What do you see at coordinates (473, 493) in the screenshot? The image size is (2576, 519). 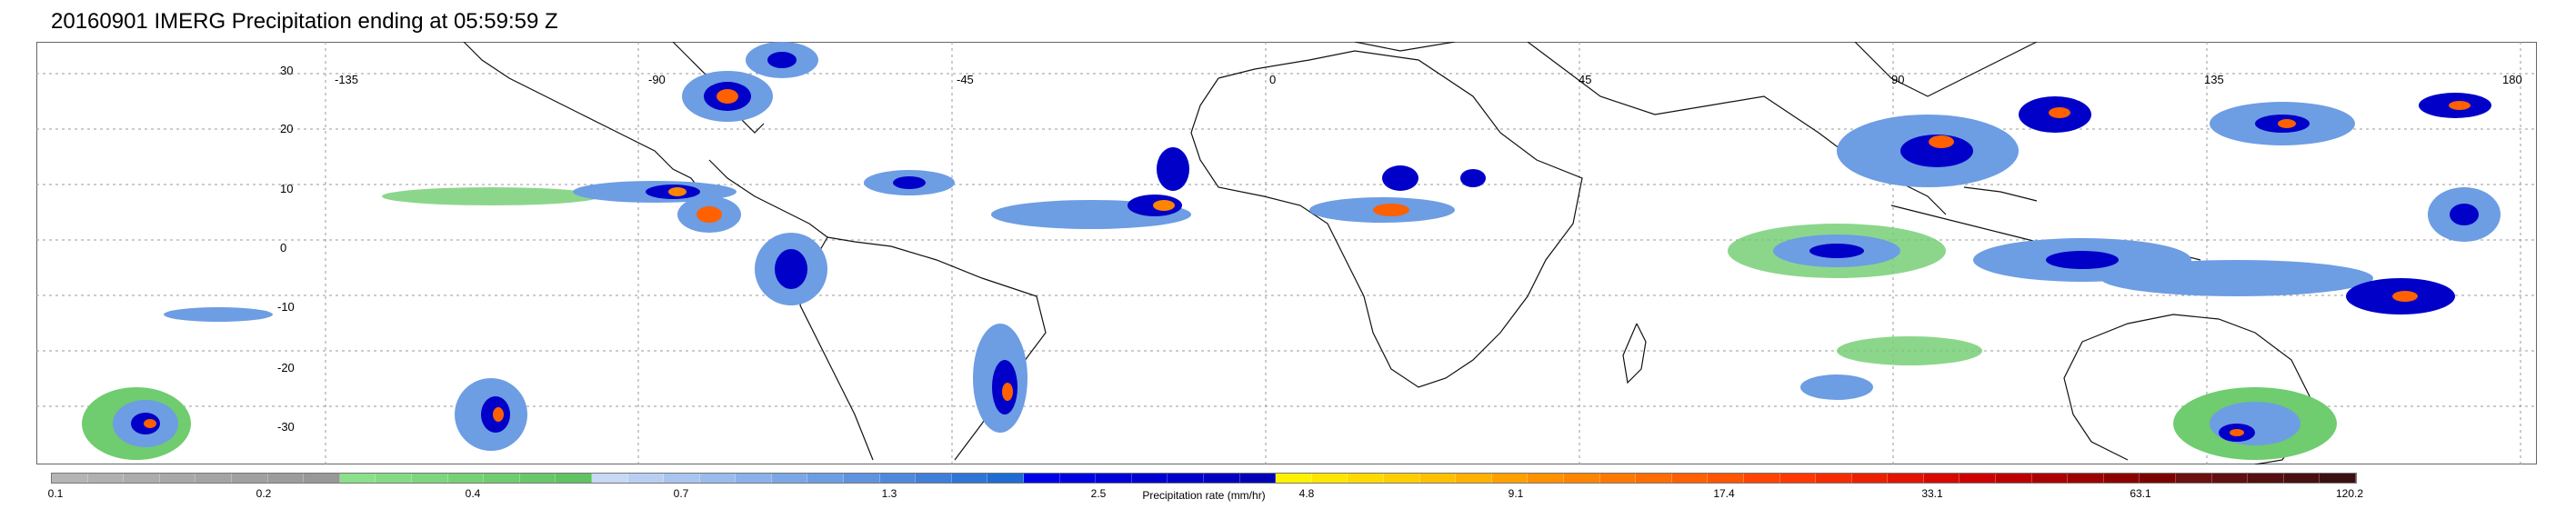 I see `colorbar-tick: 0.4` at bounding box center [473, 493].